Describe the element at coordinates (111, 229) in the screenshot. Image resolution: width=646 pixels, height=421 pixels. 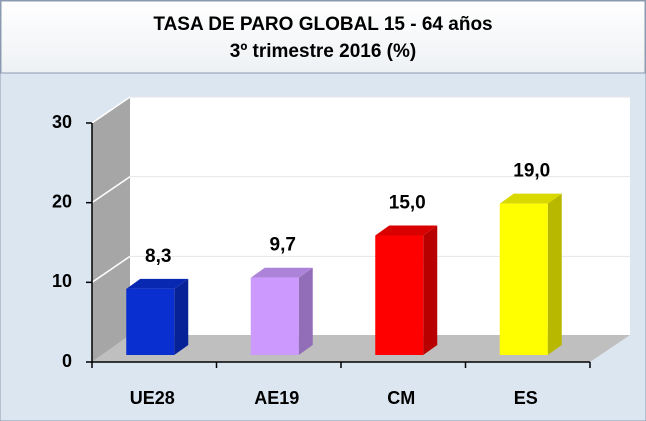
I see `side-wall` at that location.